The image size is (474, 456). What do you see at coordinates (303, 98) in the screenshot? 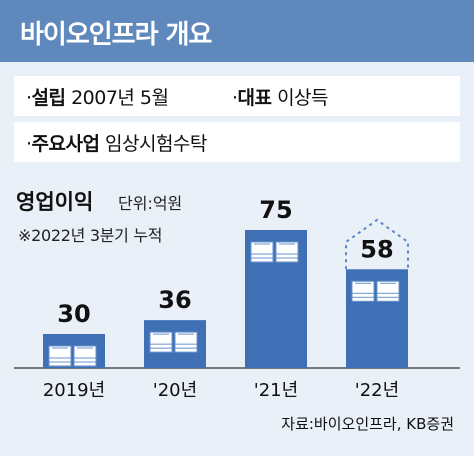
I see `info-ceo-value: 이상득` at bounding box center [303, 98].